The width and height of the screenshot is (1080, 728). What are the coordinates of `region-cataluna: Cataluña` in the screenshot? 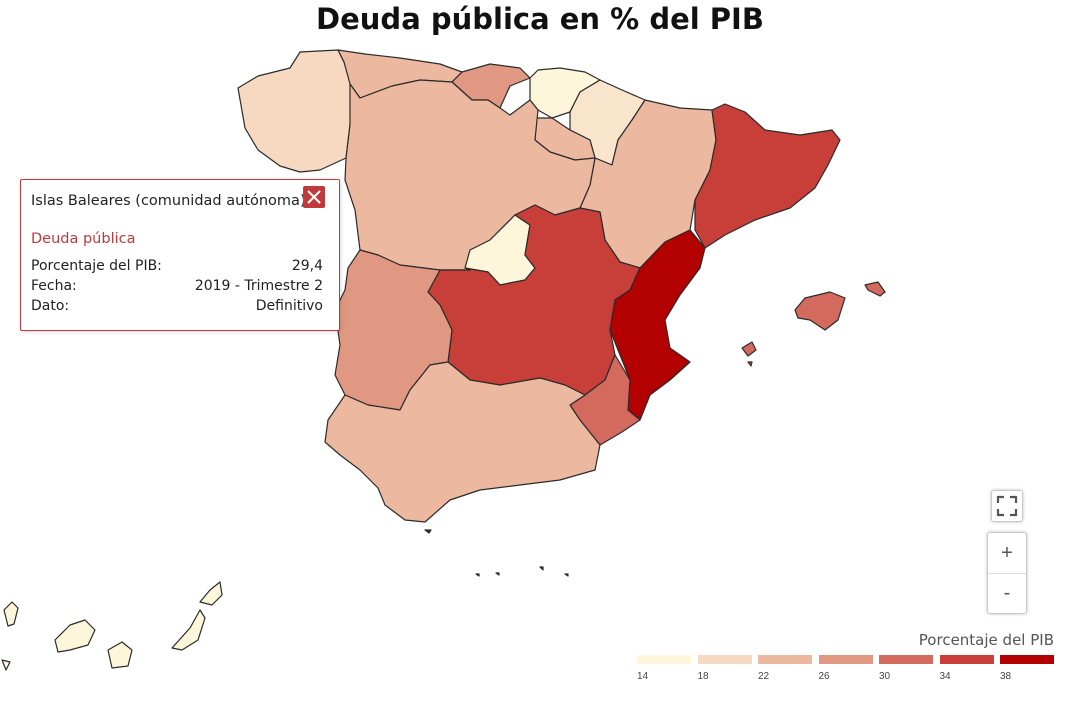 It's located at (767, 176).